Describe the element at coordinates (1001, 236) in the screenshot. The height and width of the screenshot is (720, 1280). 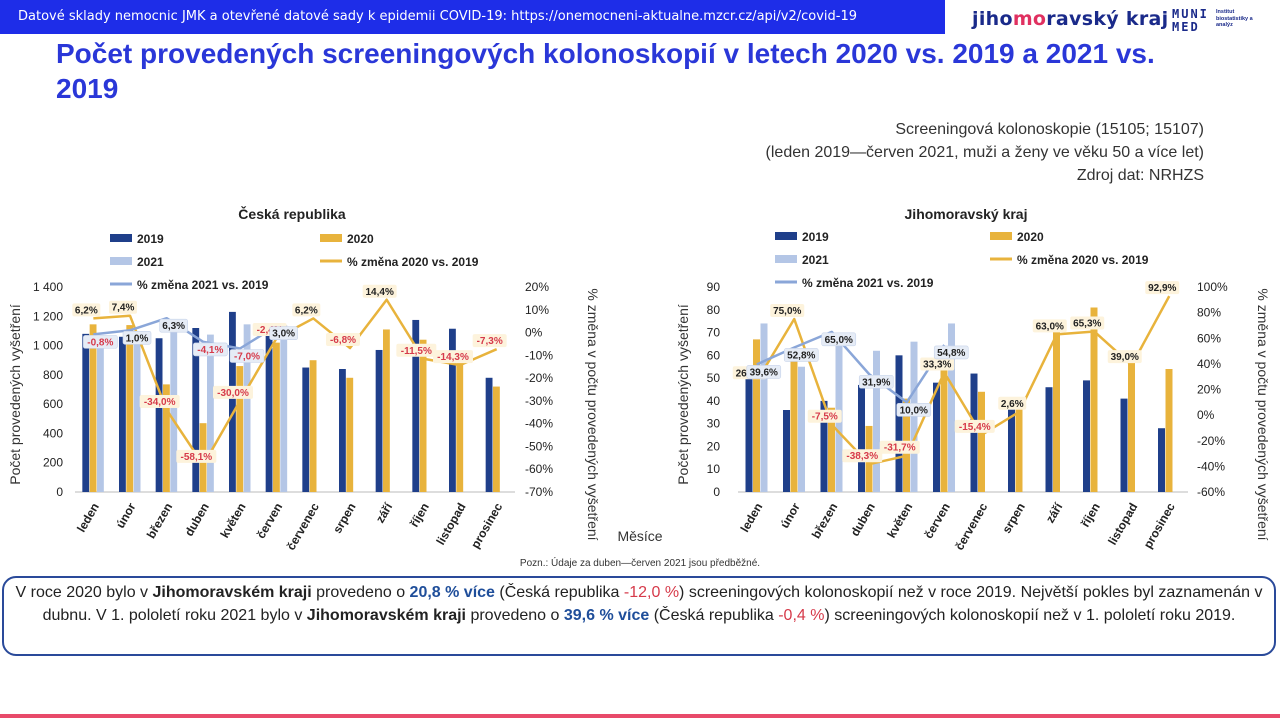
I see `legend-2020-swatch` at that location.